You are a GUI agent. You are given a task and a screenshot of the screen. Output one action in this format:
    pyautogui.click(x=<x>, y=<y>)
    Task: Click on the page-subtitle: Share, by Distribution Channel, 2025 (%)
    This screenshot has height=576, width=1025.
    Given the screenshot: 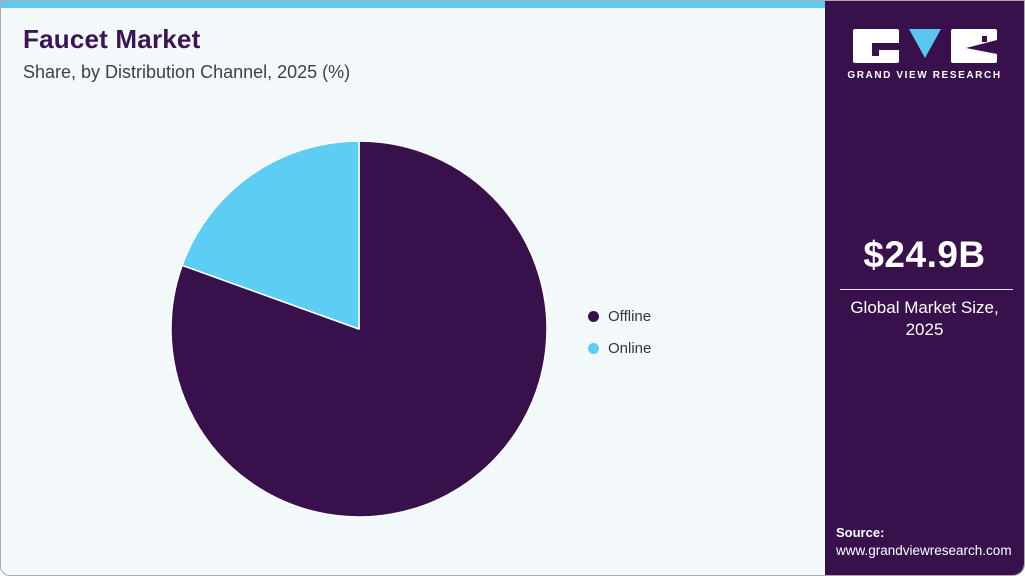 What is the action you would take?
    pyautogui.click(x=187, y=72)
    